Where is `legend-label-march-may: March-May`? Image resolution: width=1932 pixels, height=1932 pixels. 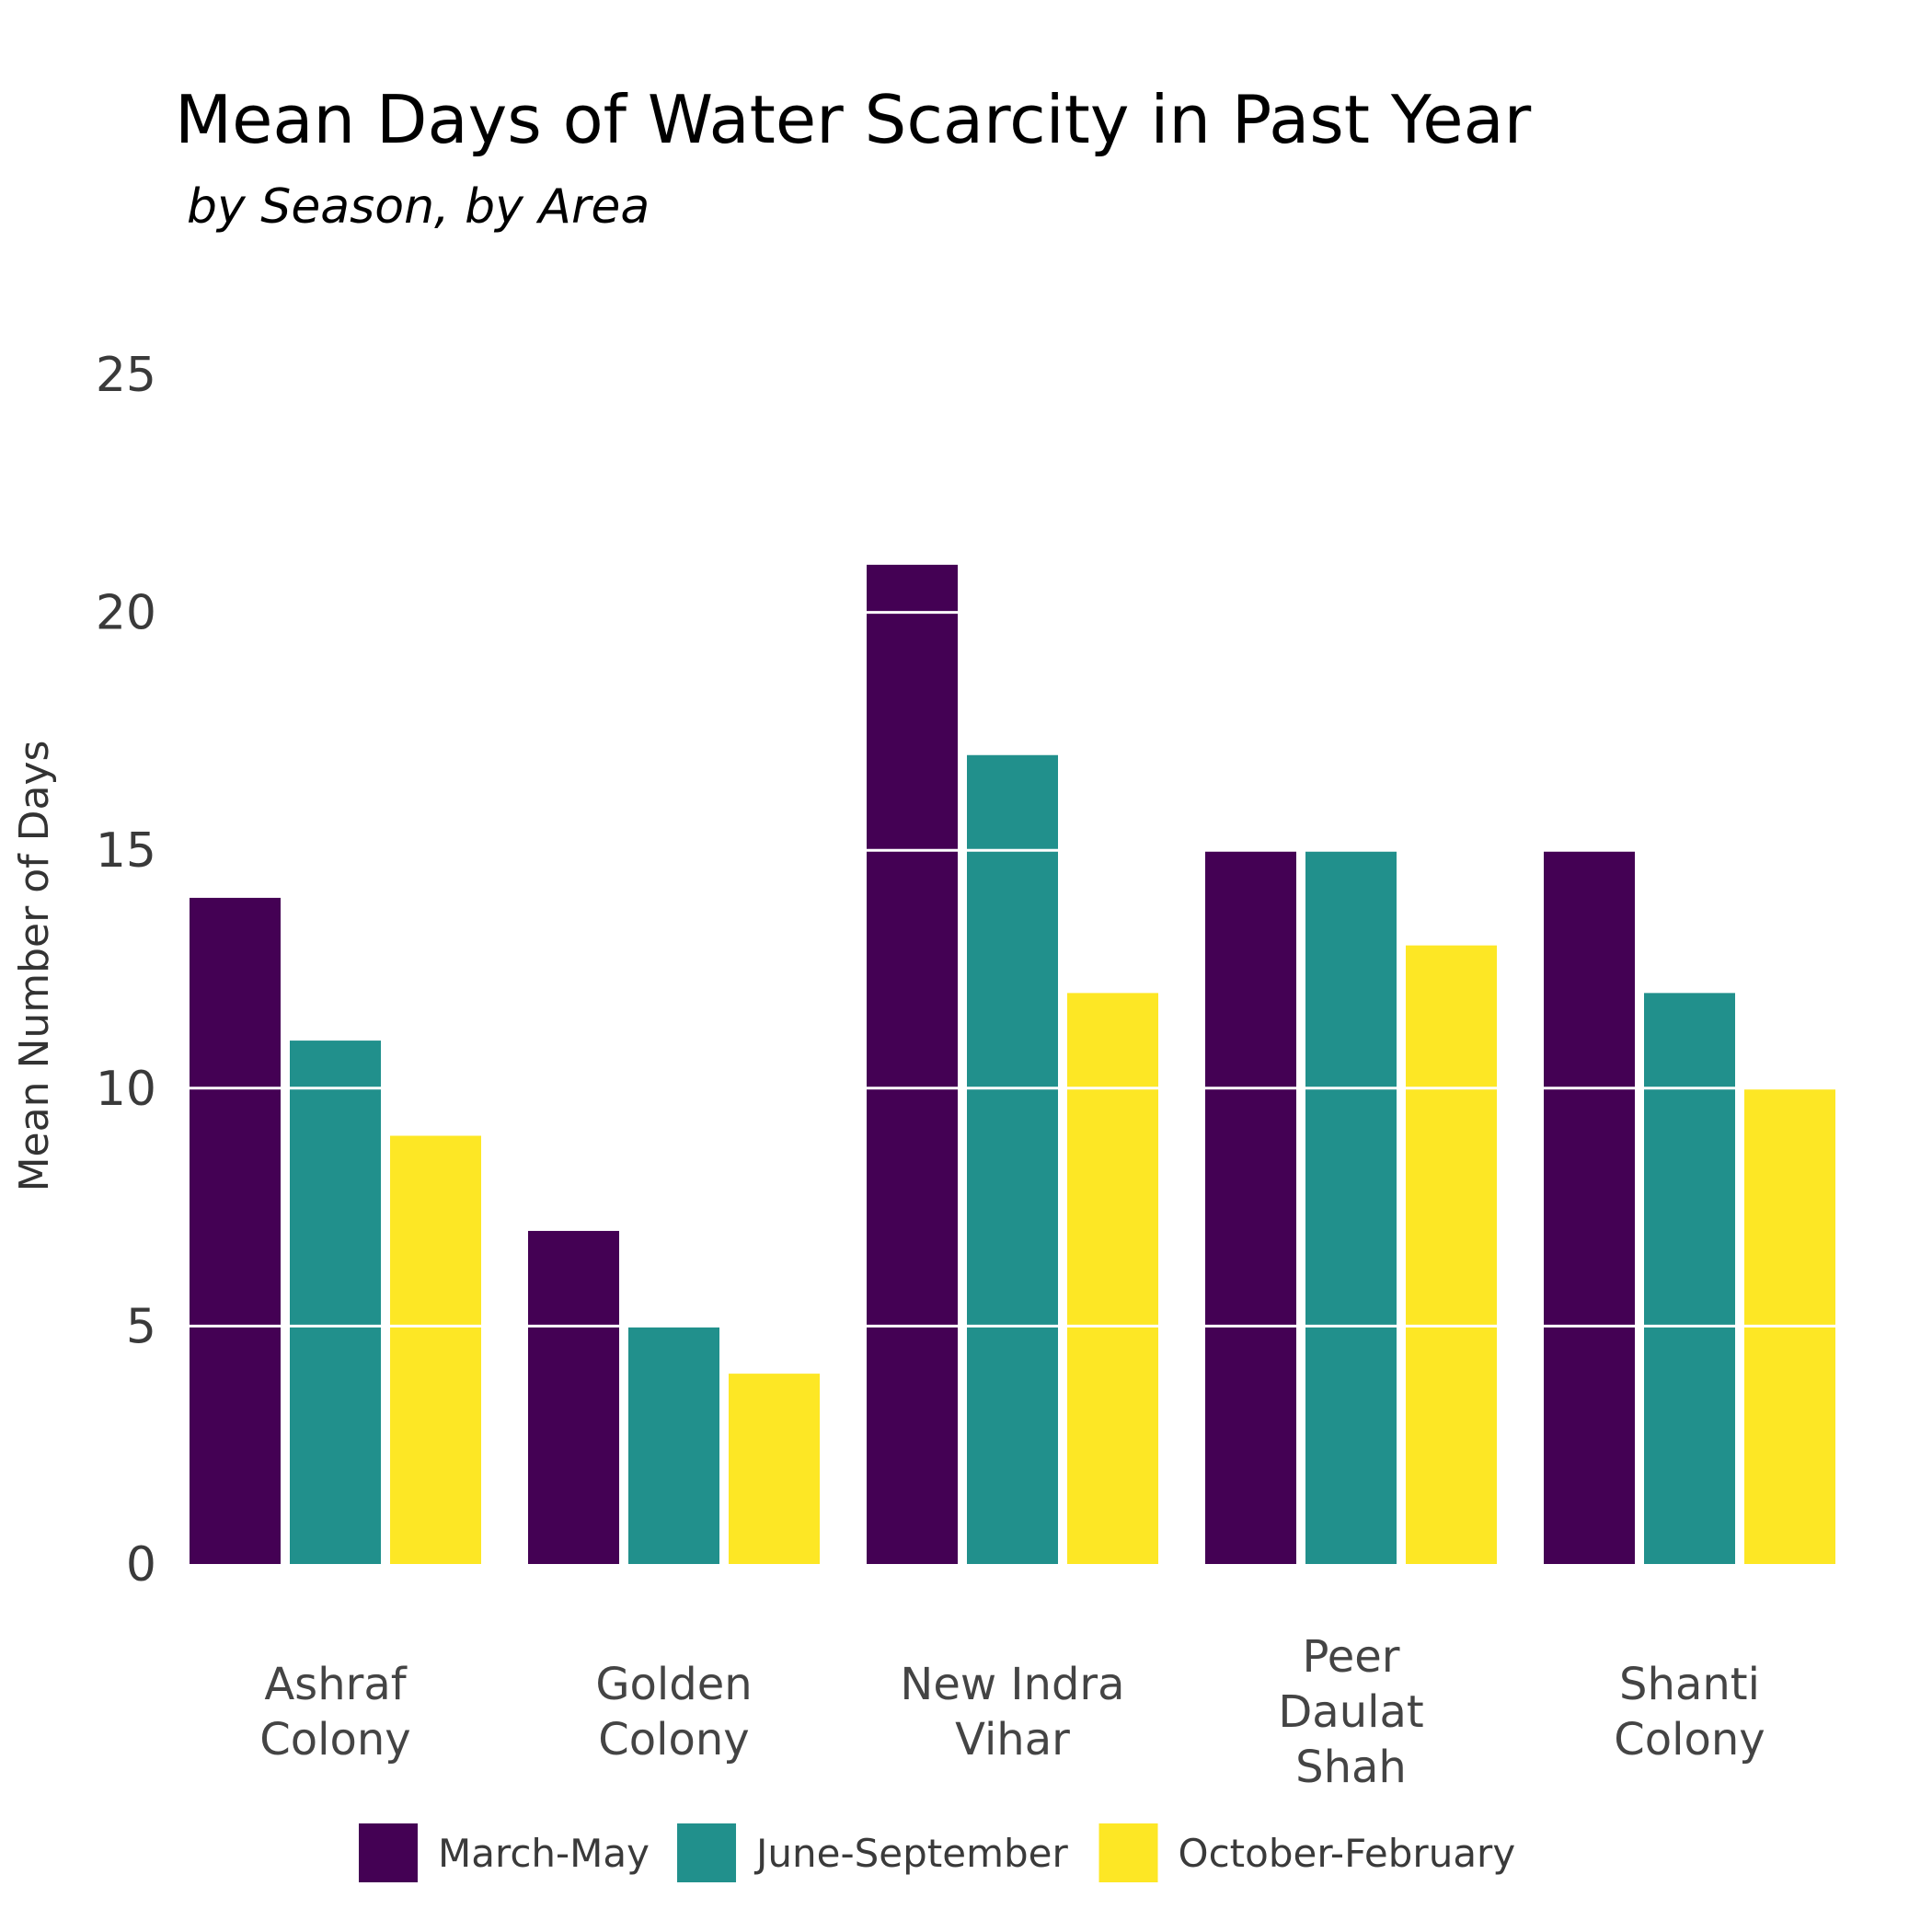
legend-label-march-may: March-May is located at coordinates (544, 1853).